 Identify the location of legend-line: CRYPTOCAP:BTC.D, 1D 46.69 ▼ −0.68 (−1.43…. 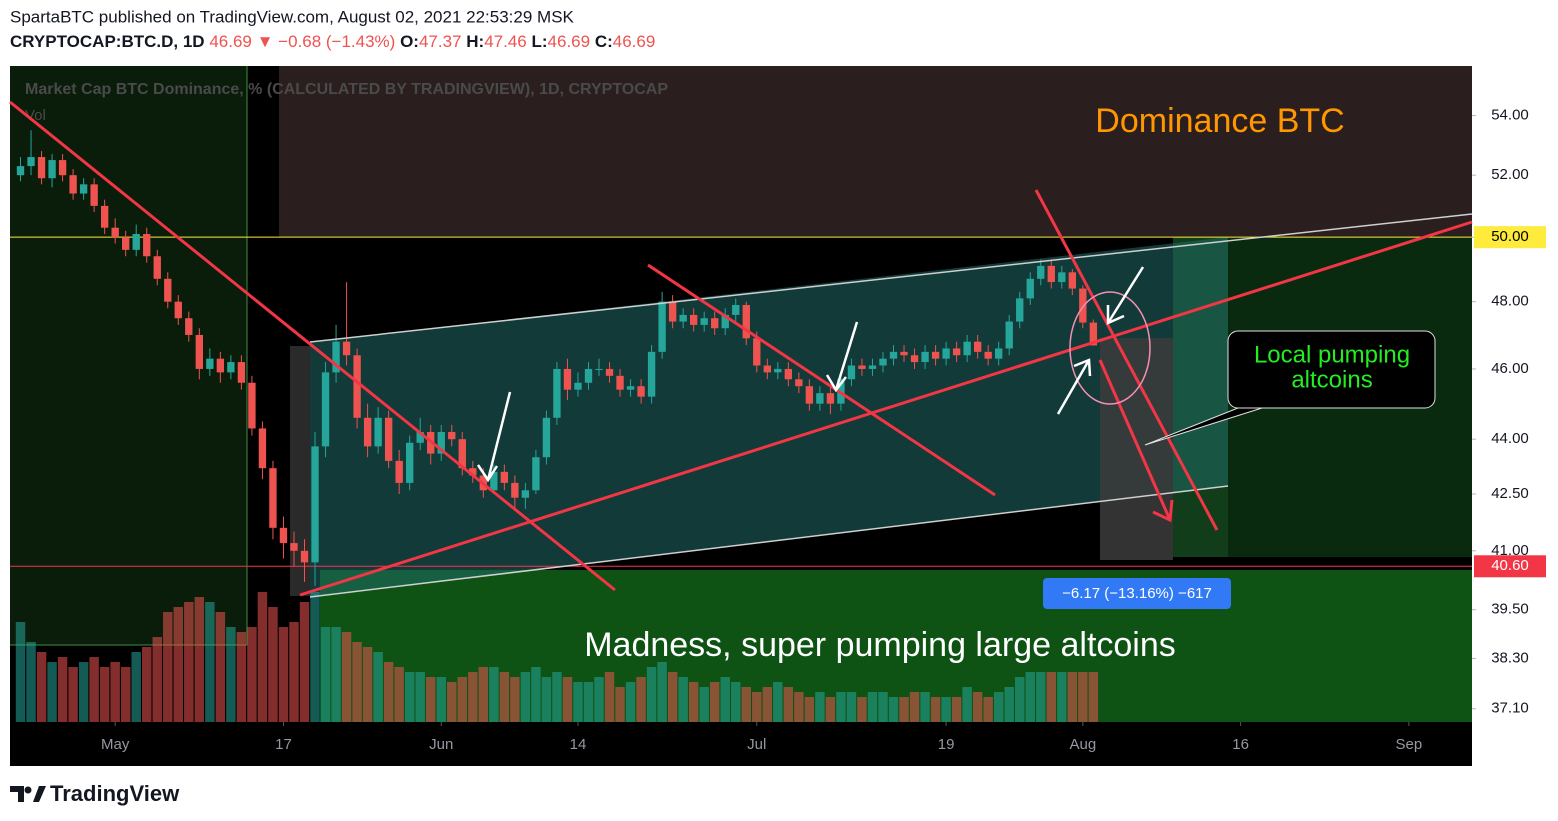
(332, 41).